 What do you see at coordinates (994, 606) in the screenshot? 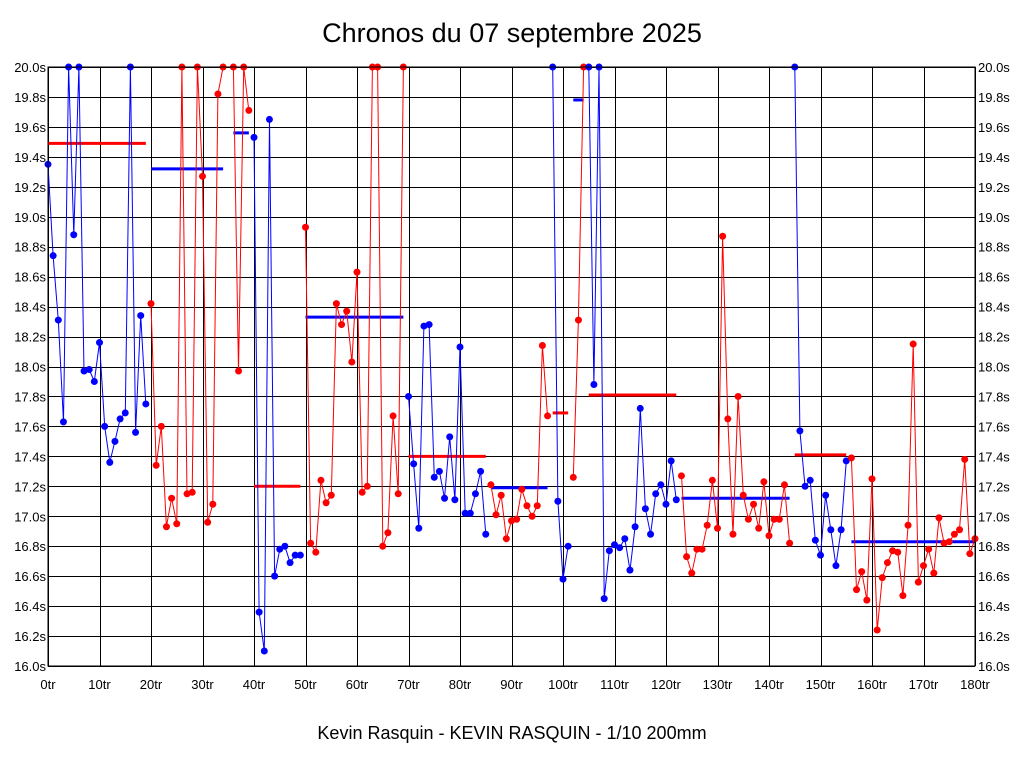
I see `y-tick-label-right: 16.4s` at bounding box center [994, 606].